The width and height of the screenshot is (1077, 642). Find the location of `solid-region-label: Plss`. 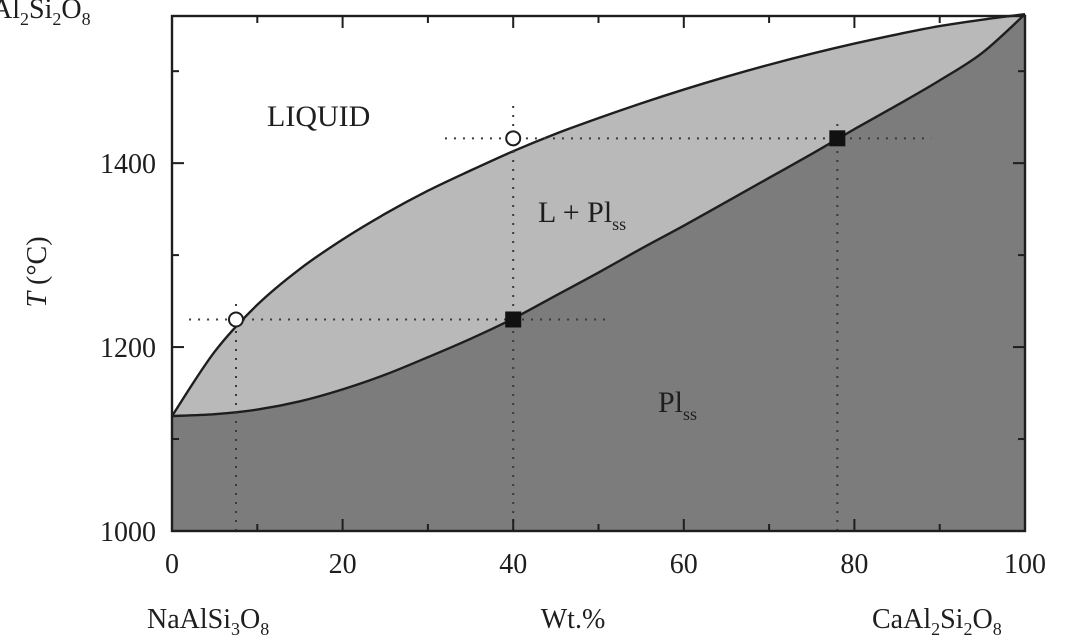

solid-region-label: Plss is located at coordinates (677, 405).